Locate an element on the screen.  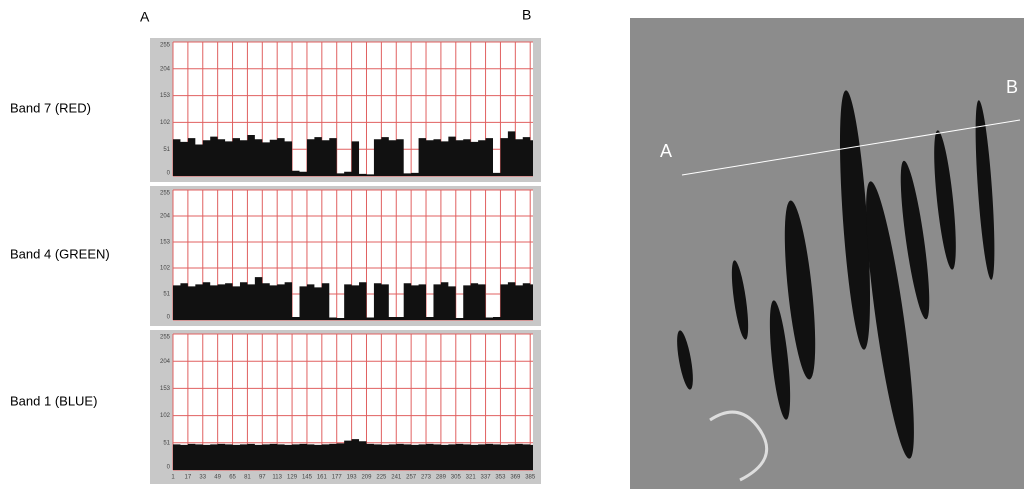
x-tick-label: 337 is located at coordinates (486, 478).